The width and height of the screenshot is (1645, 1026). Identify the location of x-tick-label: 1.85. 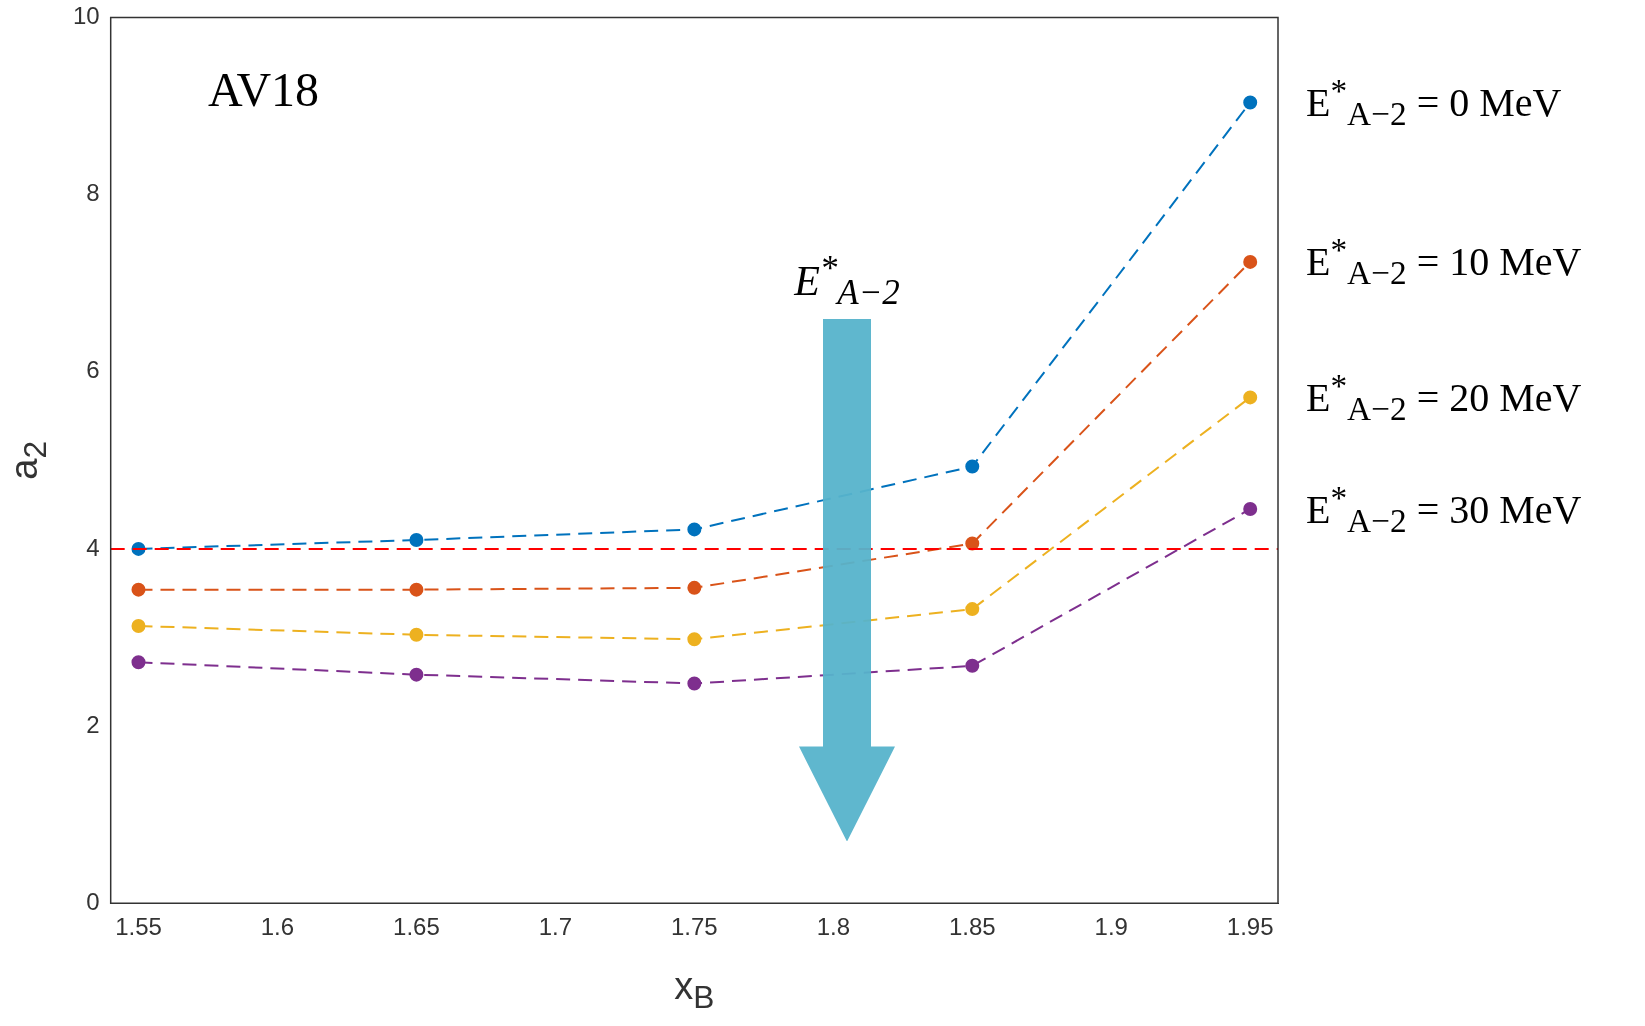
(972, 927).